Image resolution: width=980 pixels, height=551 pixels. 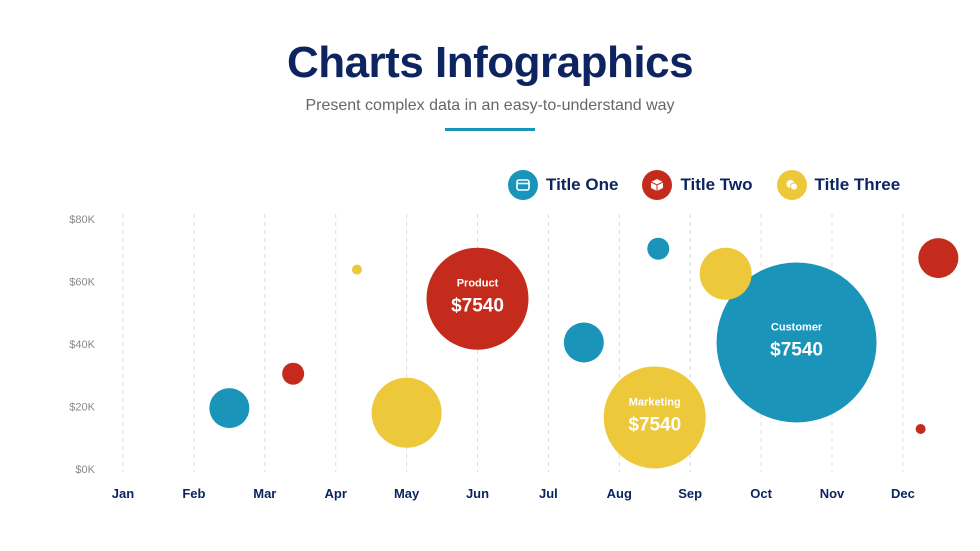 What do you see at coordinates (477, 493) in the screenshot?
I see `x-tick-label: Jun` at bounding box center [477, 493].